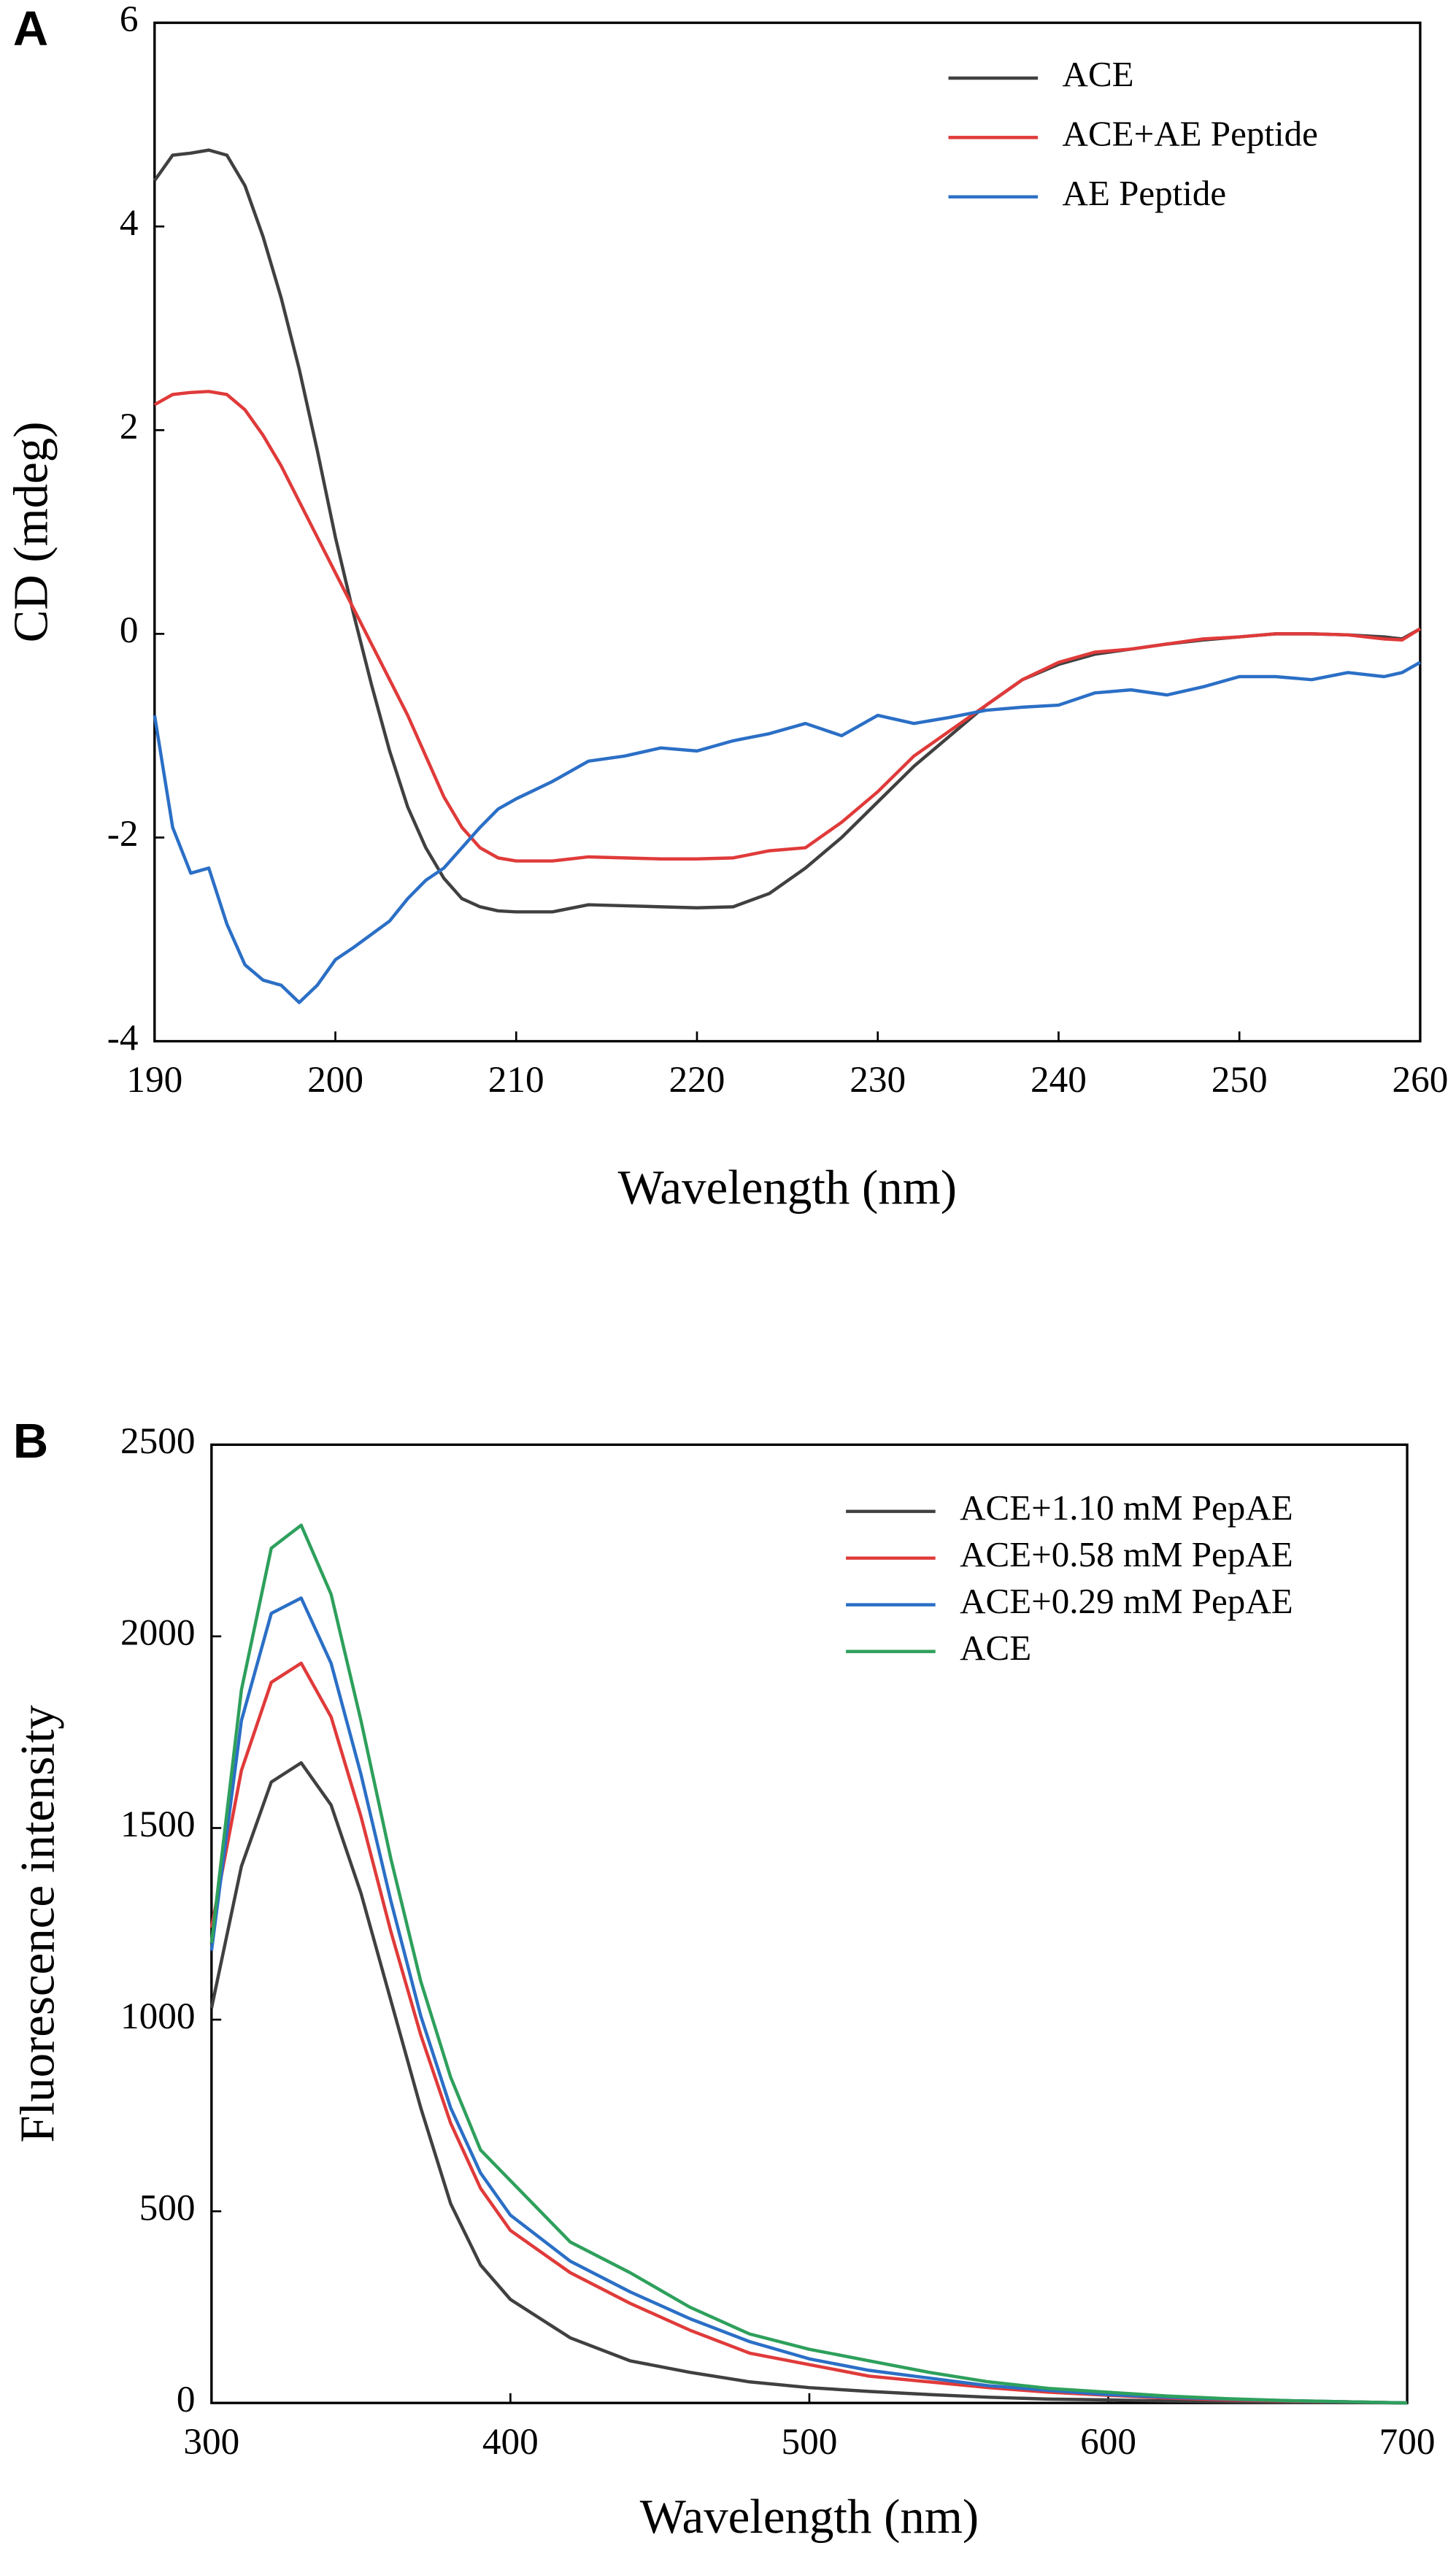  What do you see at coordinates (123, 1038) in the screenshot?
I see `y-tick-label: -4` at bounding box center [123, 1038].